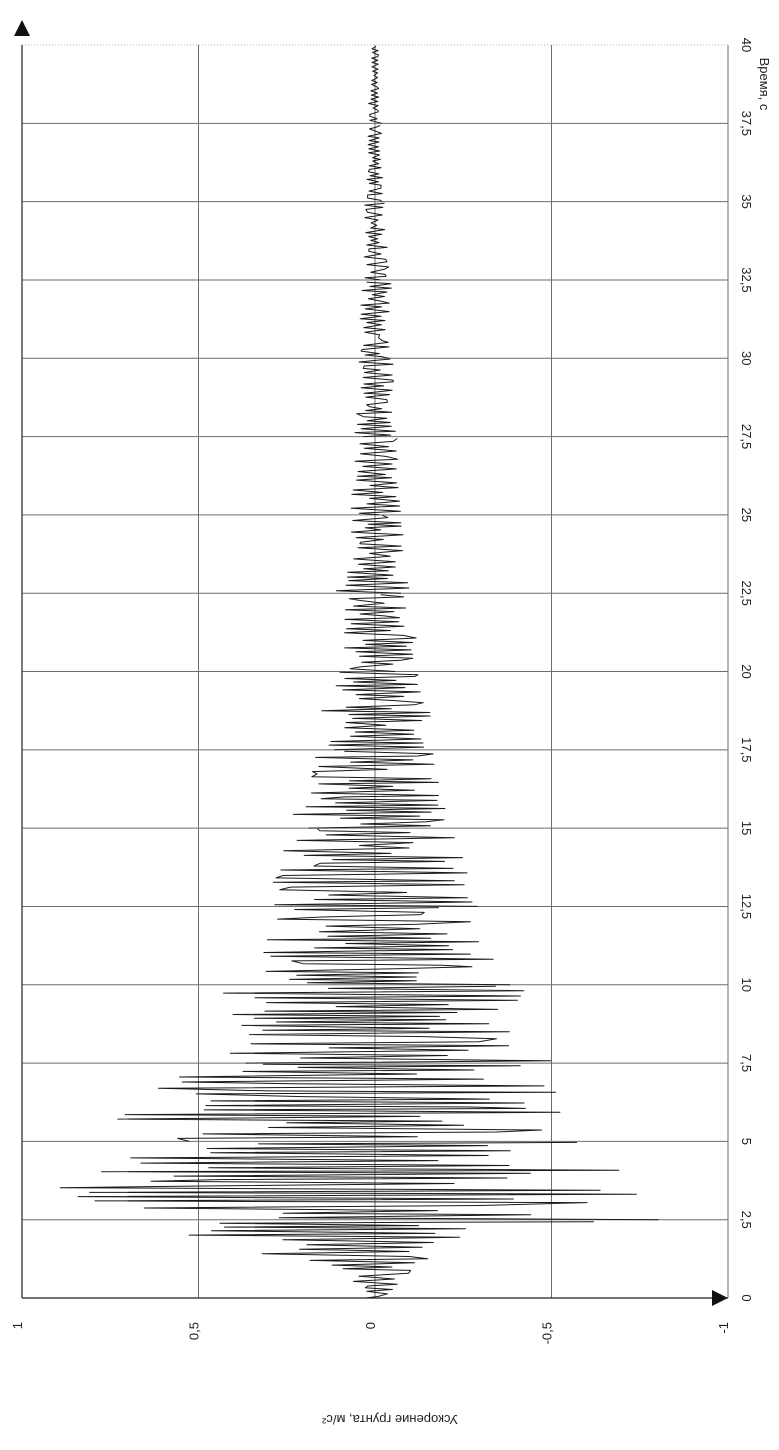  I want to click on x-tick-label: 35, so click(746, 201).